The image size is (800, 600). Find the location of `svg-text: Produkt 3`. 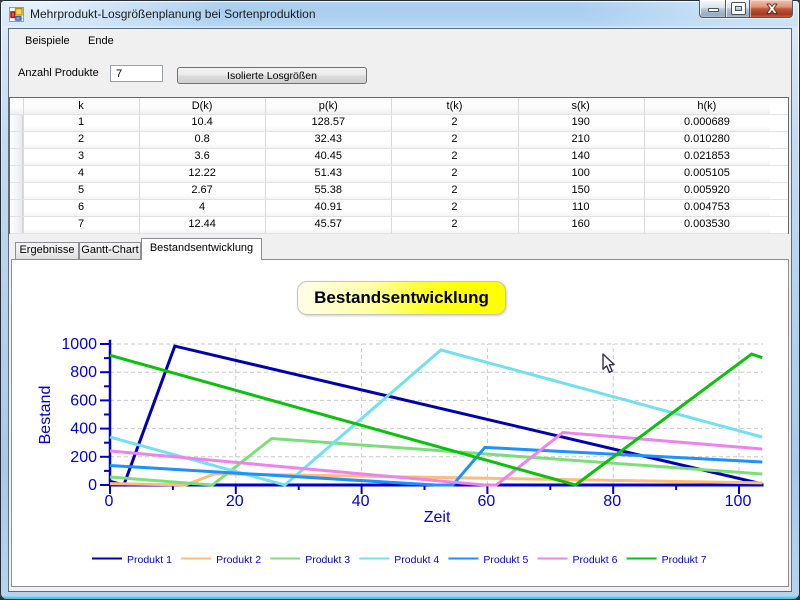

svg-text: Produkt 3 is located at coordinates (327, 560).